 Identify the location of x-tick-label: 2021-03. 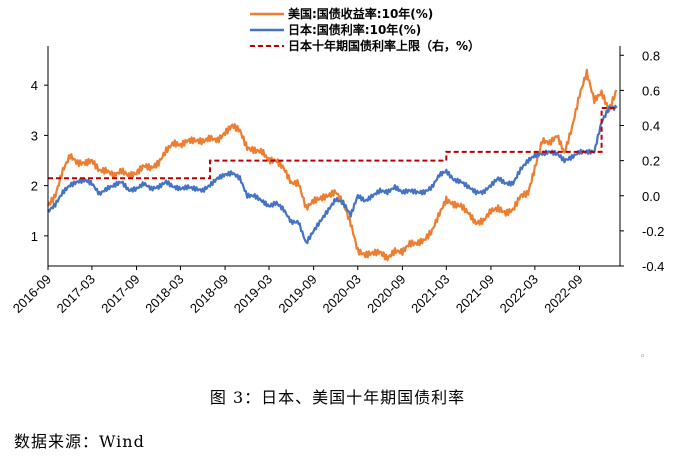
(430, 294).